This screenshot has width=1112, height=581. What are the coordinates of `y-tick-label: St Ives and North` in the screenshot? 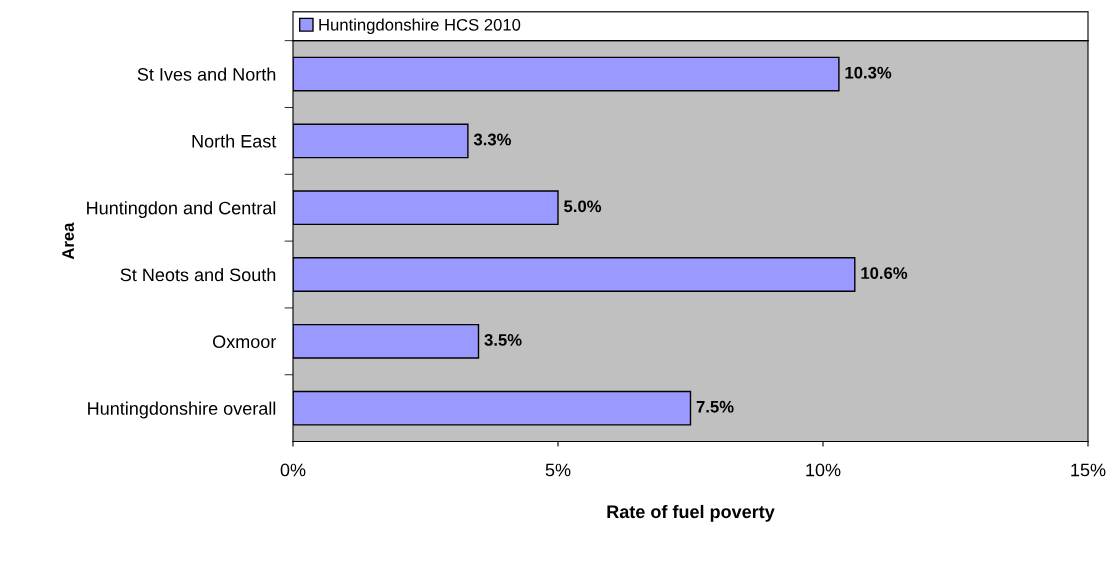 It's located at (206, 74).